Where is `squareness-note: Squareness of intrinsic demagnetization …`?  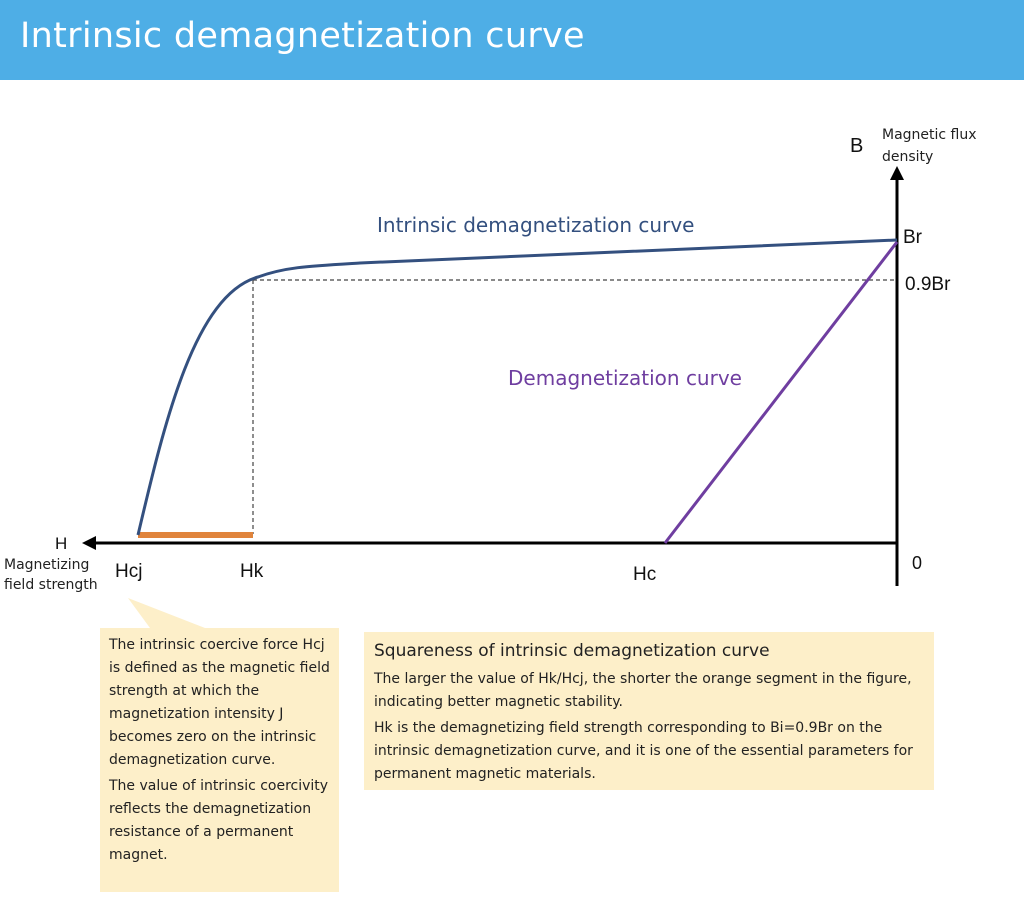
squareness-note: Squareness of intrinsic demagnetization … is located at coordinates (649, 711).